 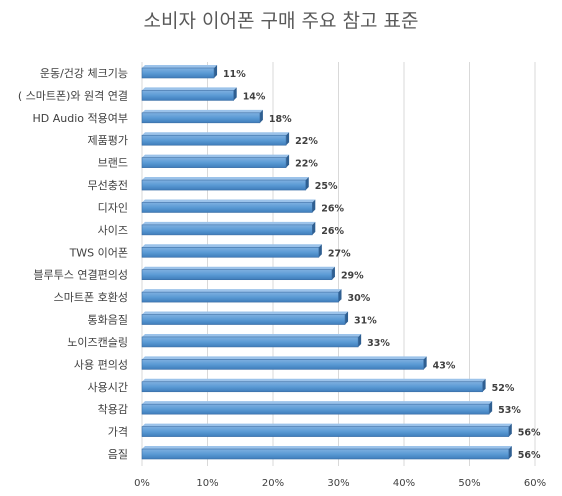 What do you see at coordinates (378, 343) in the screenshot?
I see `data-label: 33%` at bounding box center [378, 343].